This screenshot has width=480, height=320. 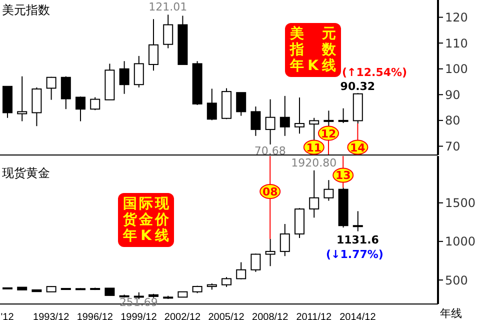 What do you see at coordinates (456, 43) in the screenshot?
I see `y-tick-label: 110` at bounding box center [456, 43].